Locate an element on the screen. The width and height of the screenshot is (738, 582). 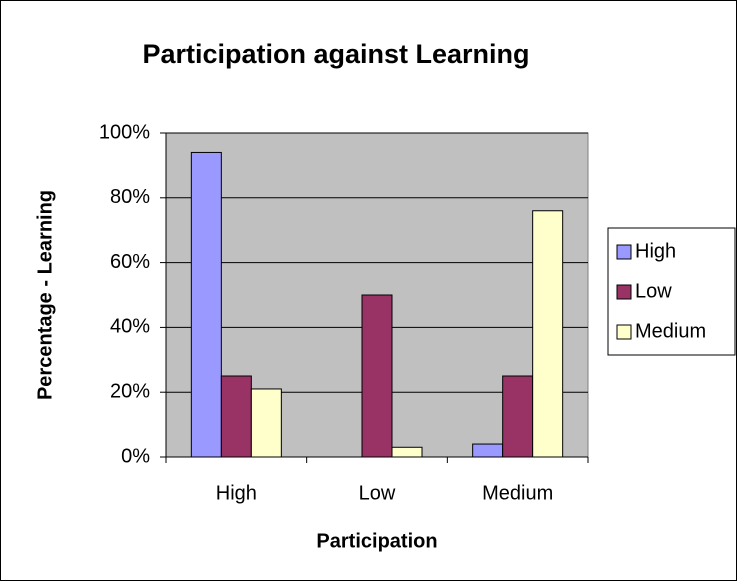
x-tick-label: High is located at coordinates (236, 493).